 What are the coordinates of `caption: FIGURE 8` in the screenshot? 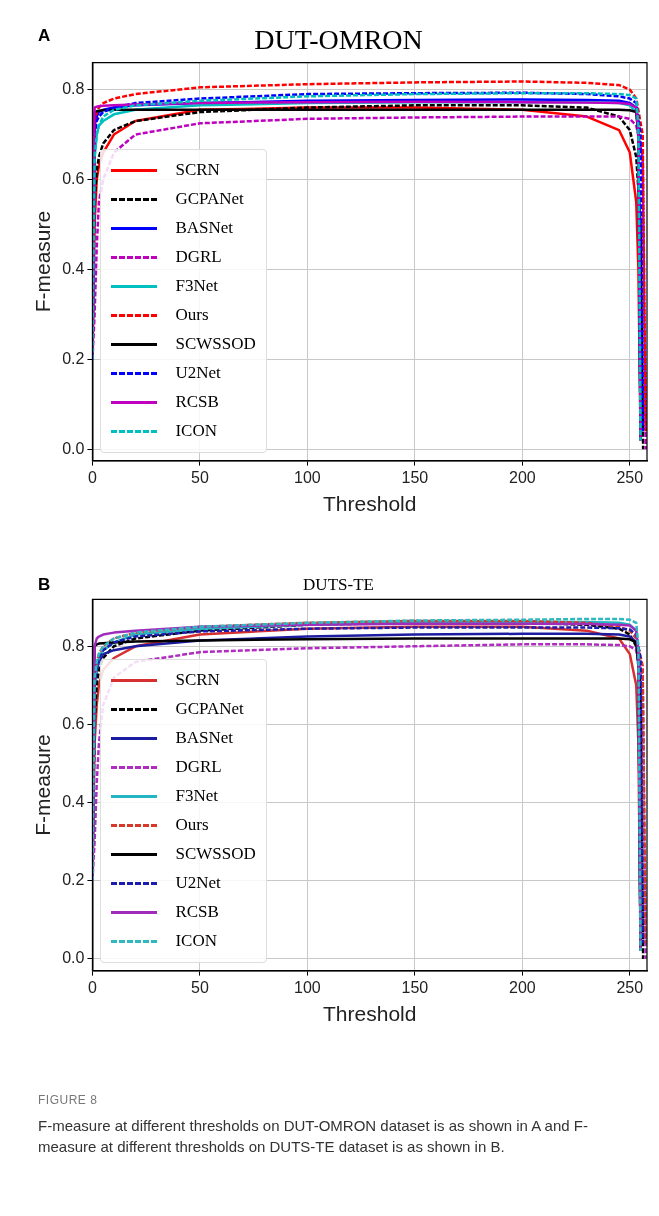 It's located at (68, 1100).